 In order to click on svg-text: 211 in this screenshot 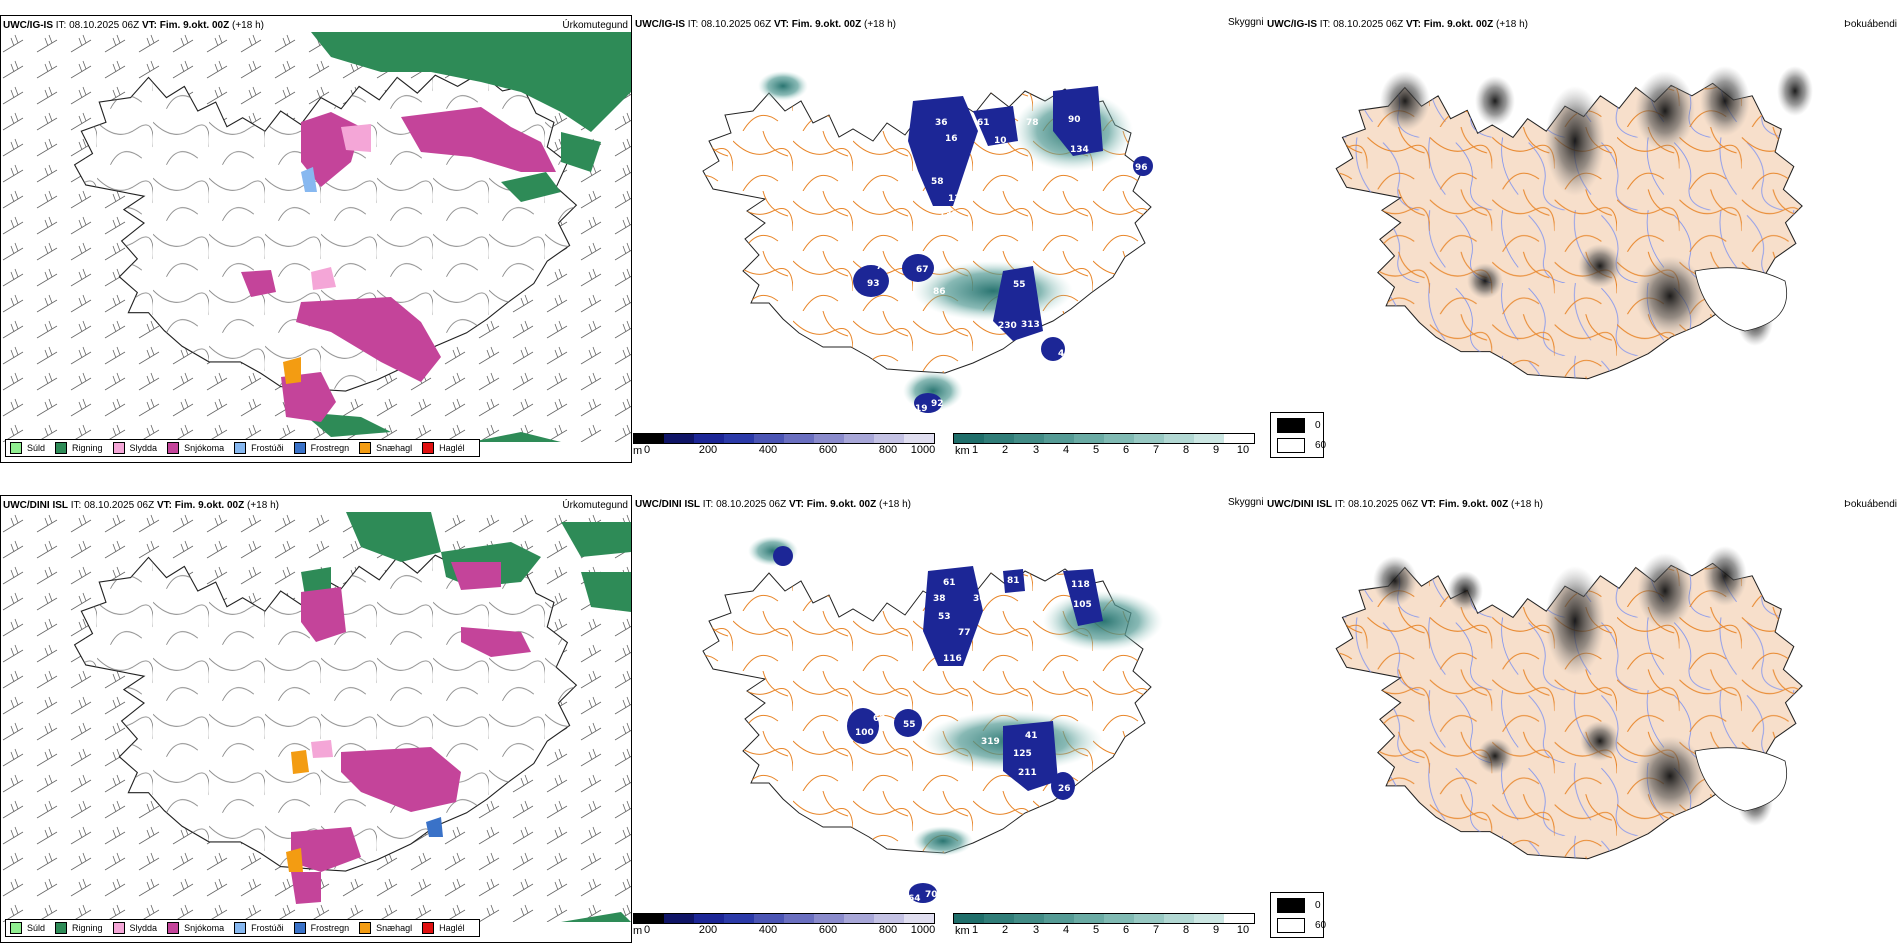, I will do `click(1027, 773)`.